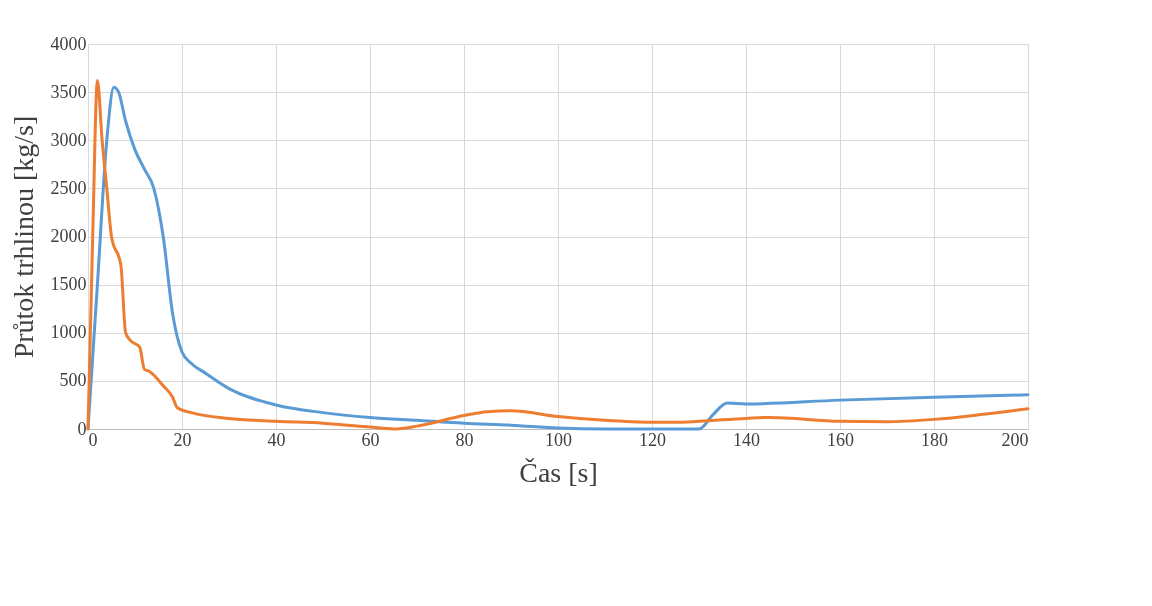  Describe the element at coordinates (68, 139) in the screenshot. I see `y-tick-label: 3000` at that location.